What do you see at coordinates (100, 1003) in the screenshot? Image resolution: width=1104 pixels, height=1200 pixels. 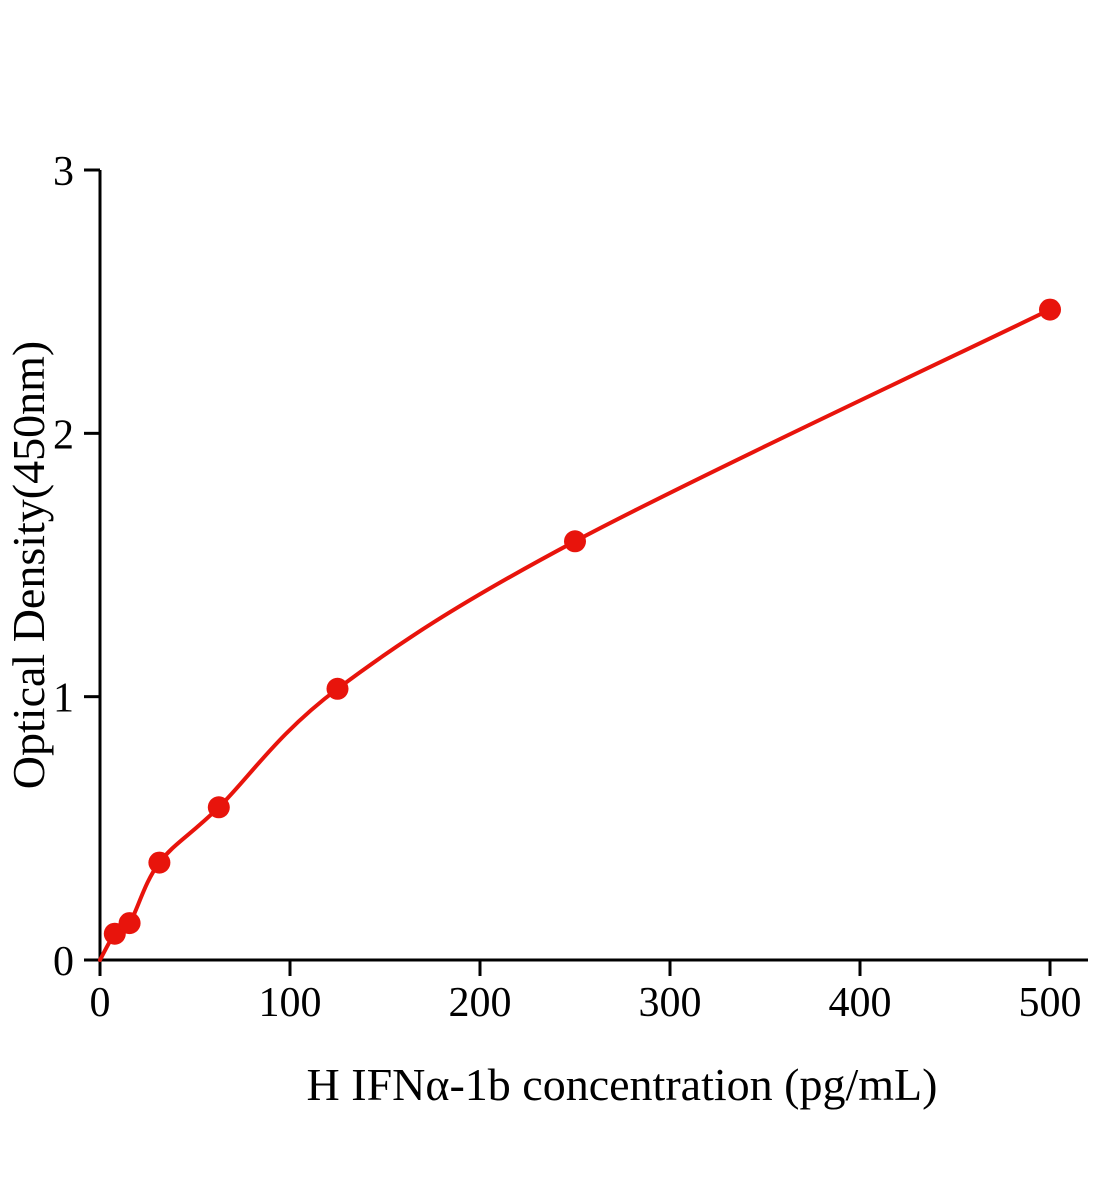 I see `x-tick-label: 0` at bounding box center [100, 1003].